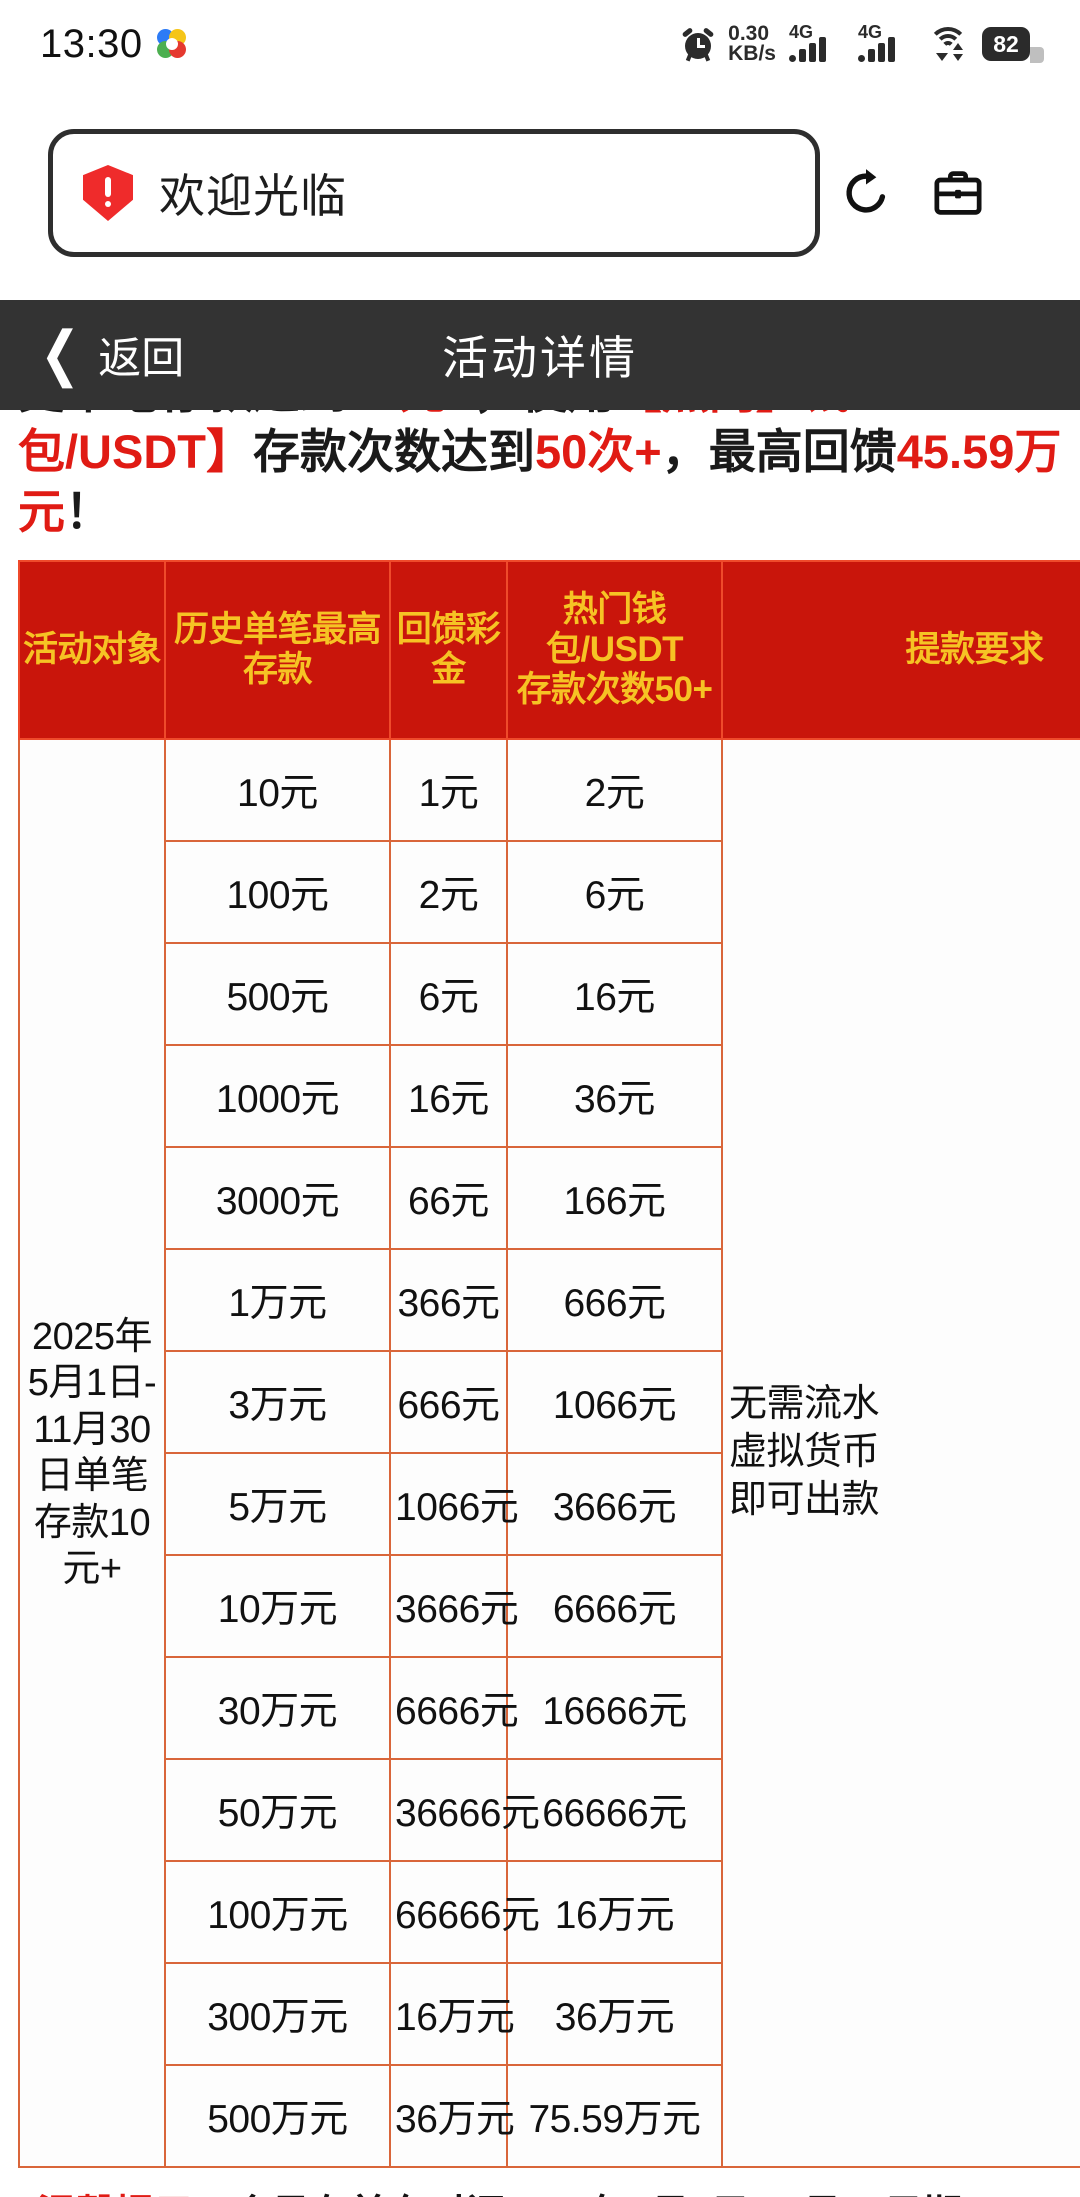  I want to click on address-bar: 欢迎光临, so click(434, 193).